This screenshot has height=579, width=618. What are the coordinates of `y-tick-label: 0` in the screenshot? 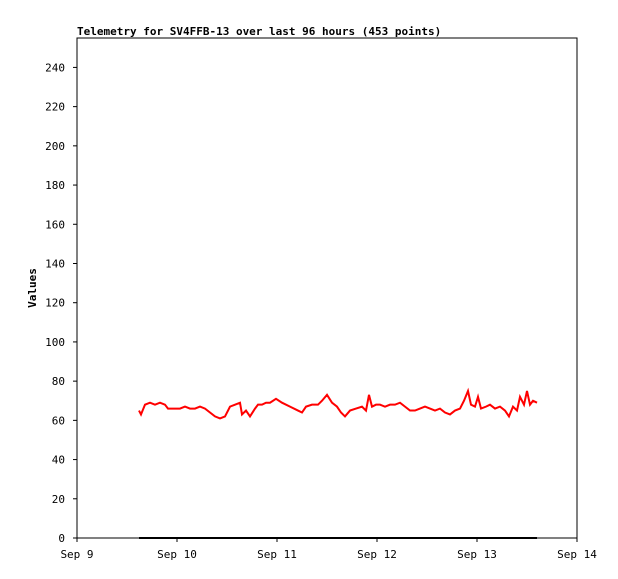 It's located at (61, 538).